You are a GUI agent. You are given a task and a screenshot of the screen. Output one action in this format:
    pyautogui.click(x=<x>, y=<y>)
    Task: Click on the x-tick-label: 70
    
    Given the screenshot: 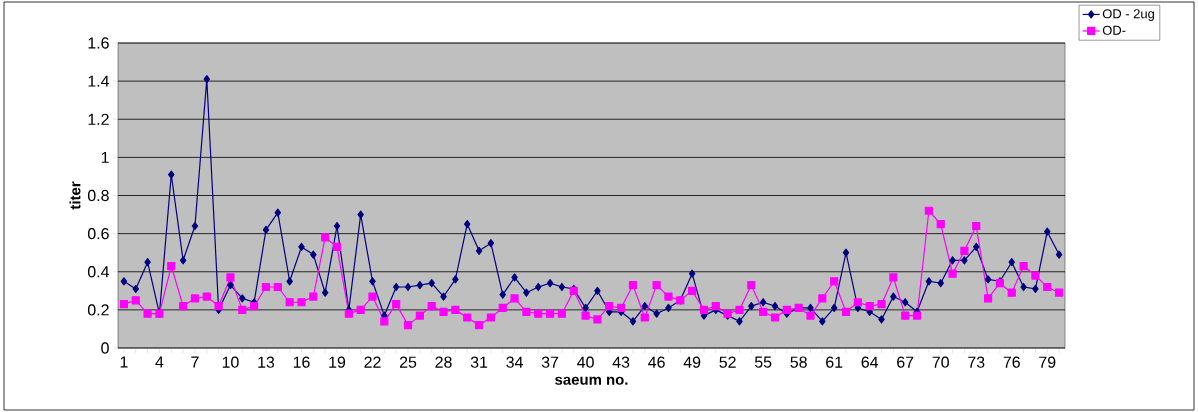 What is the action you would take?
    pyautogui.click(x=940, y=362)
    